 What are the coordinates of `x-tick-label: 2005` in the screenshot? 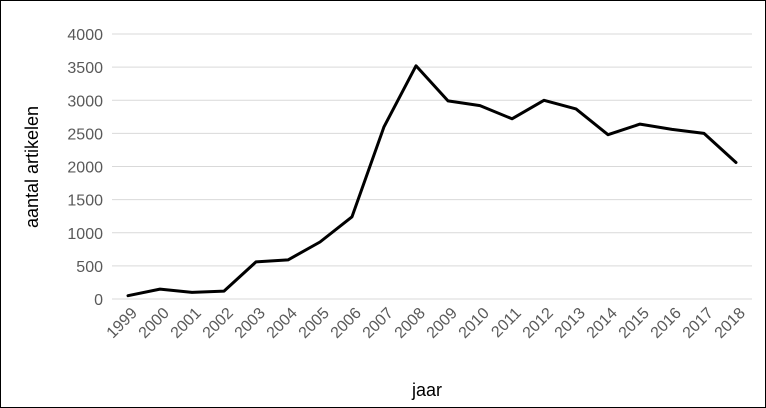 It's located at (314, 323).